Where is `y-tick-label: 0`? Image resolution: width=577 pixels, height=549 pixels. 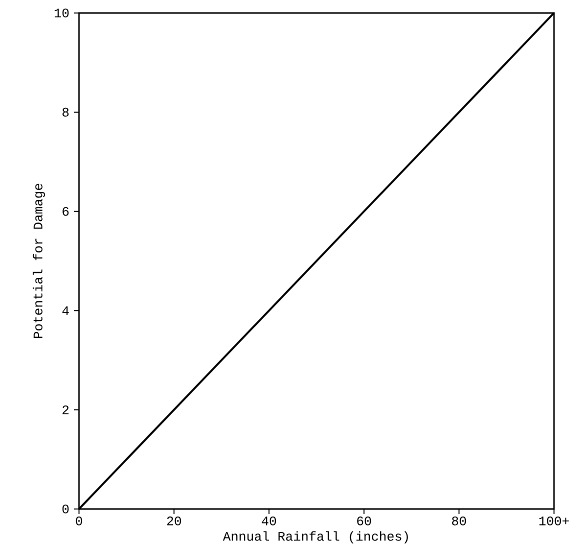
y-tick-label: 0 is located at coordinates (65, 509).